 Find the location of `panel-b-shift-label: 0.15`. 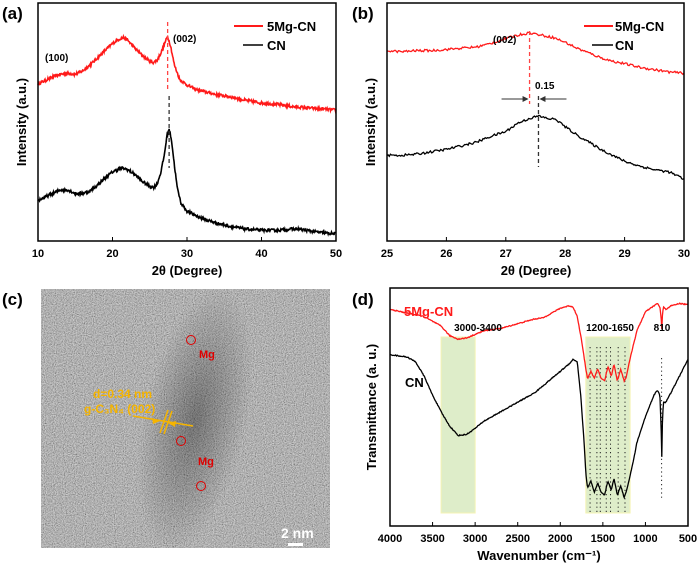

panel-b-shift-label: 0.15 is located at coordinates (545, 86).